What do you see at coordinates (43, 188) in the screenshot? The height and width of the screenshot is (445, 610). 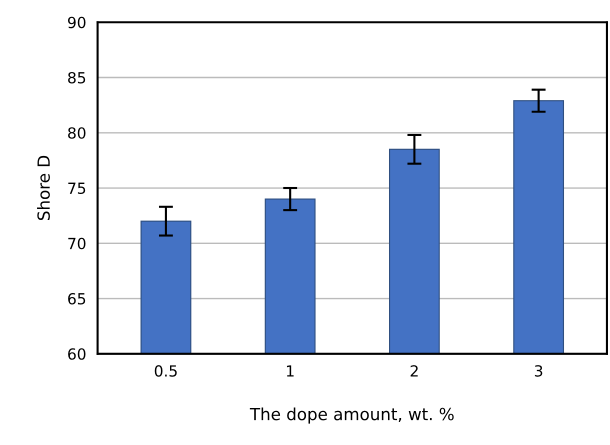 I see `y-axis-title: Shore D` at bounding box center [43, 188].